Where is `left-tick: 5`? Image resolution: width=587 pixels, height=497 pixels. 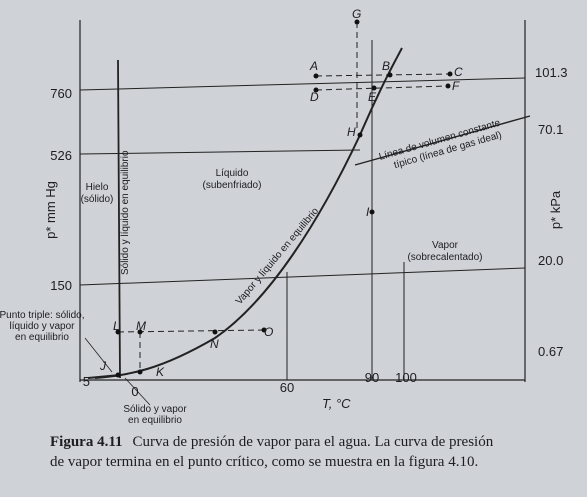
left-tick: 5 is located at coordinates (86, 381).